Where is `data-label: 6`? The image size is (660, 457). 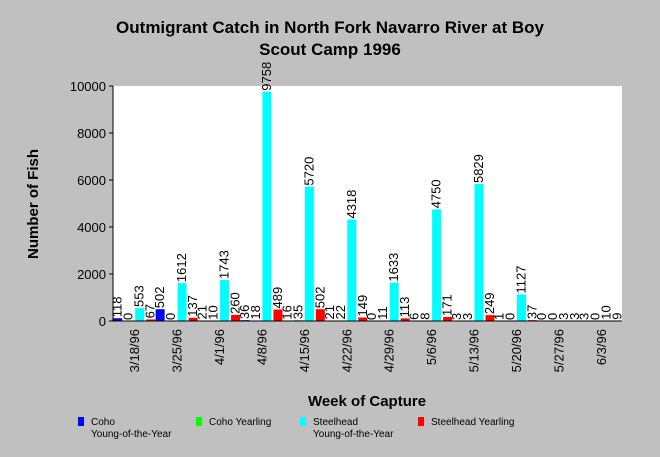 data-label: 6 is located at coordinates (414, 316).